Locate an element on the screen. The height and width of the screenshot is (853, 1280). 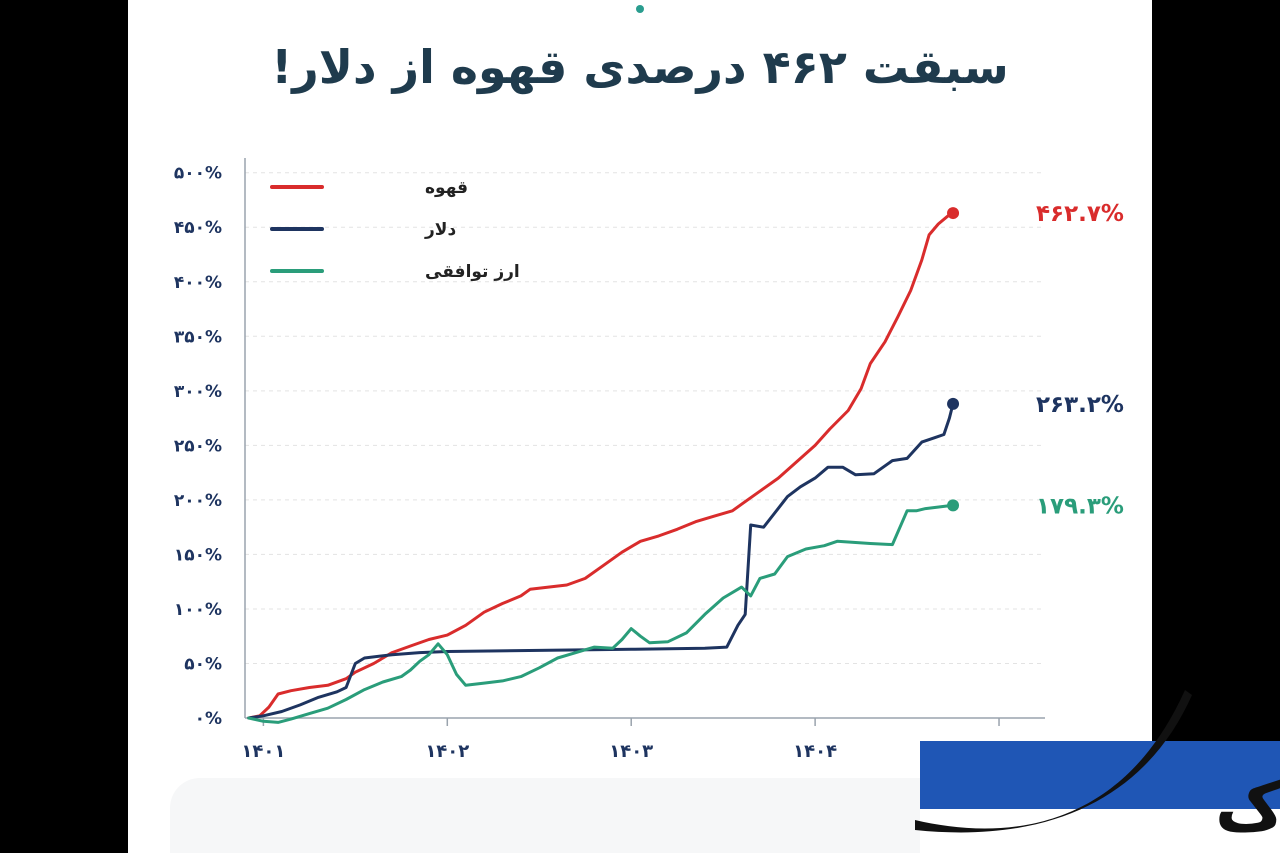
x-tick-label: ۱۴۰۴ is located at coordinates (815, 751).